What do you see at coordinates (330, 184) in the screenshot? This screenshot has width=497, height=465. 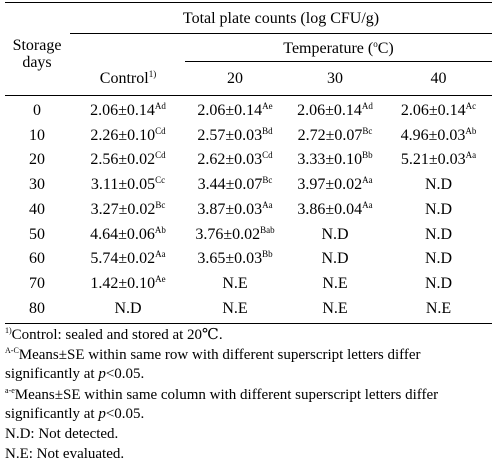 I see `cell-value: 3.97±0.02` at bounding box center [330, 184].